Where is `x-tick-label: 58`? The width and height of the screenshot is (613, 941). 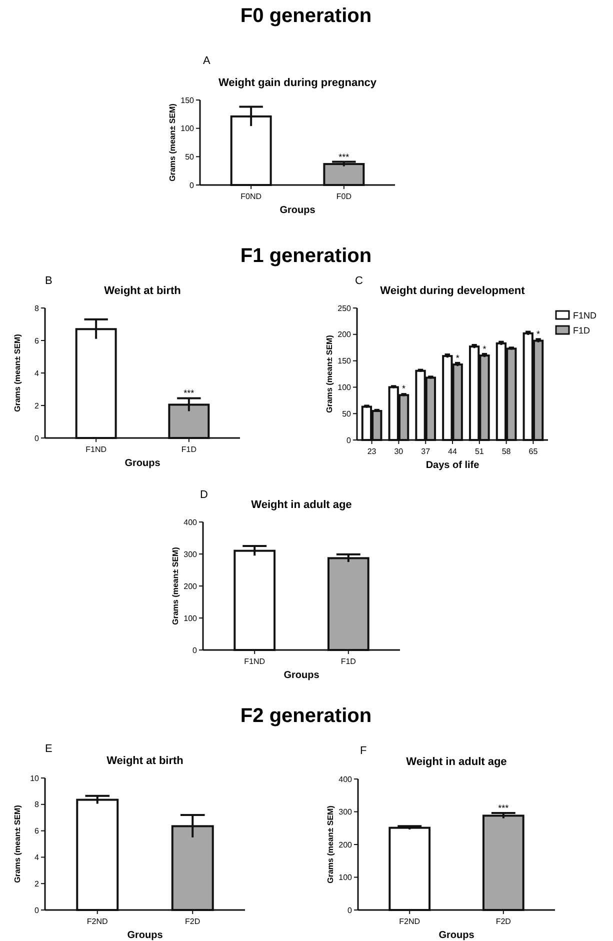
x-tick-label: 58 is located at coordinates (507, 451).